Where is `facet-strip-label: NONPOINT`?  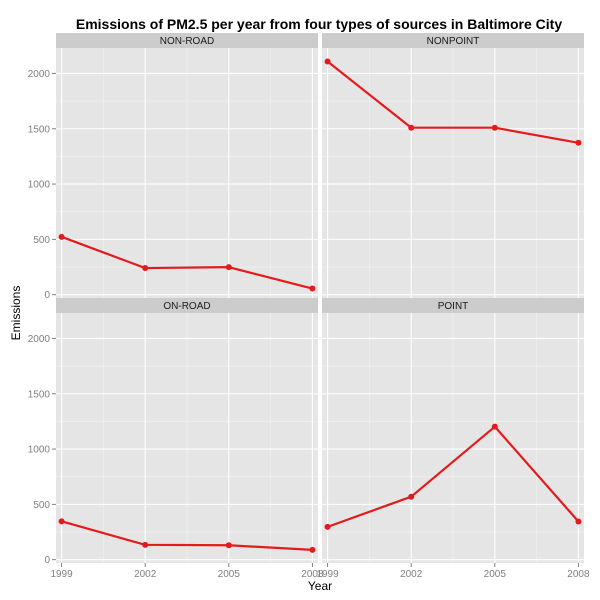
facet-strip-label: NONPOINT is located at coordinates (453, 41).